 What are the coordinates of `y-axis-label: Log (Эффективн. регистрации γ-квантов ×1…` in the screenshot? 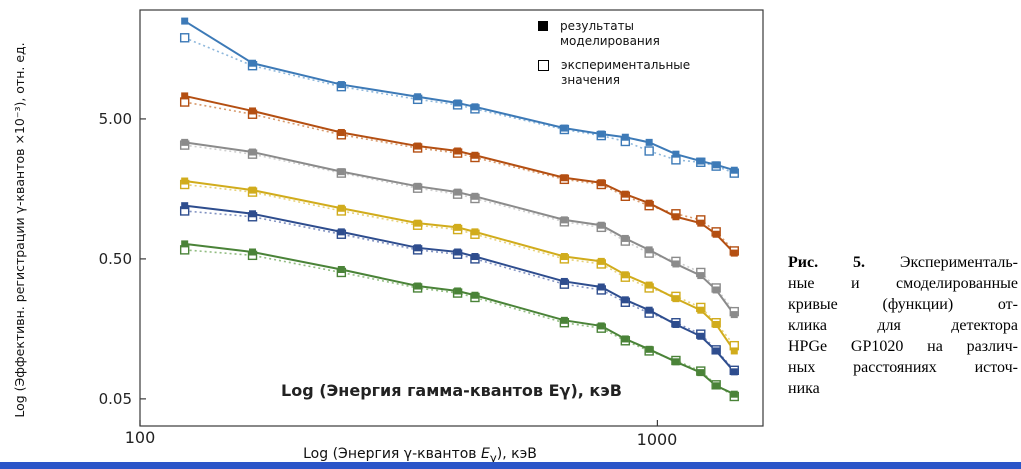 It's located at (19, 230).